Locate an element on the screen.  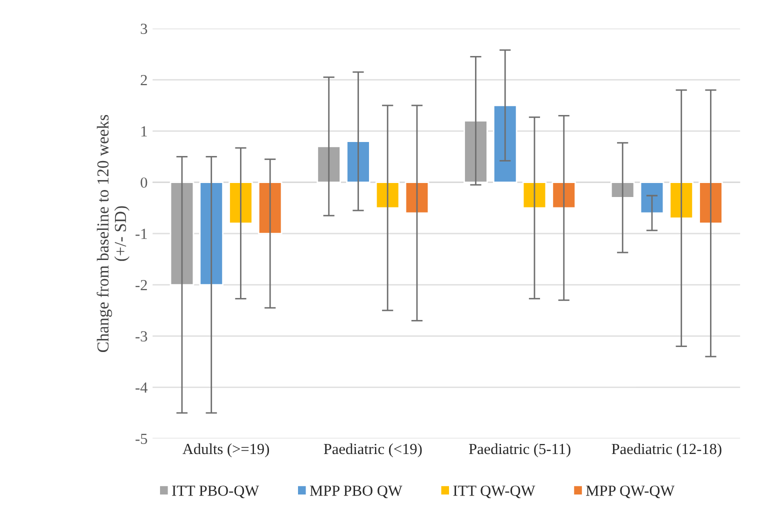
y-axis-title: Change from baseline to 120 weeks (+/- SD) is located at coordinates (113, 233).